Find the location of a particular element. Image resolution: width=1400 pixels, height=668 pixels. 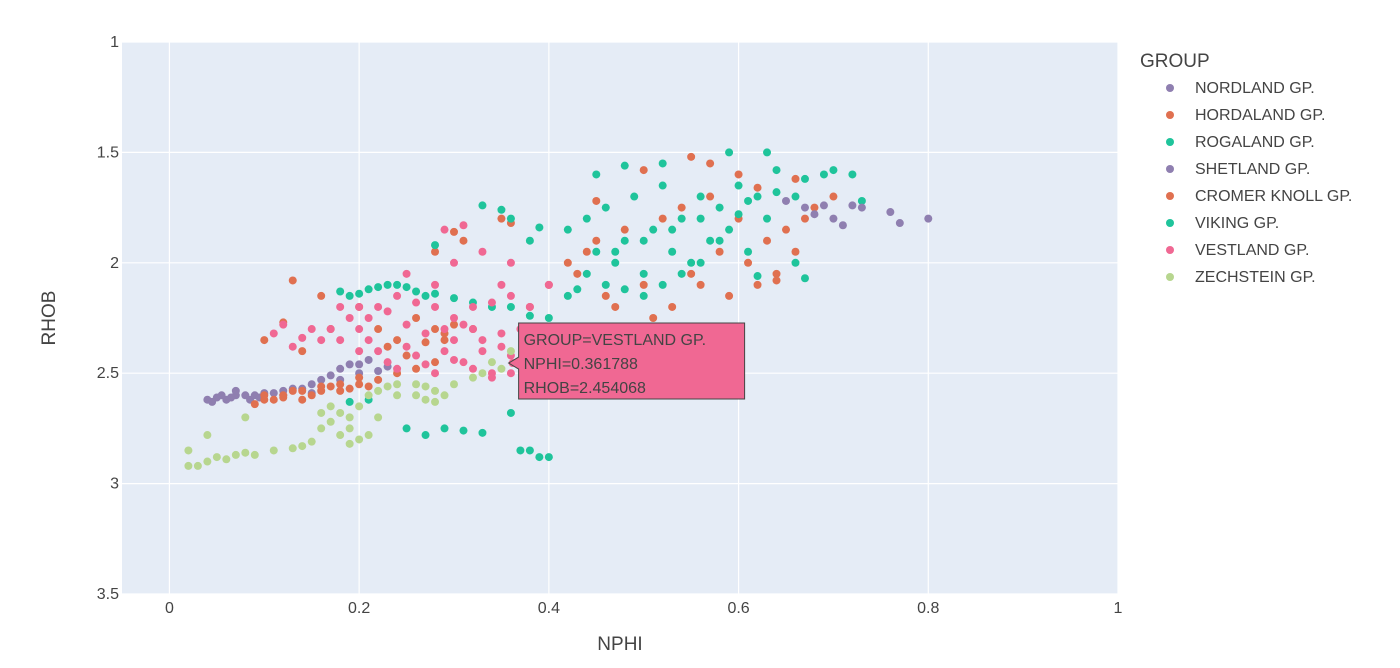

legend-item-label: NORDLAND GP. is located at coordinates (1255, 88).